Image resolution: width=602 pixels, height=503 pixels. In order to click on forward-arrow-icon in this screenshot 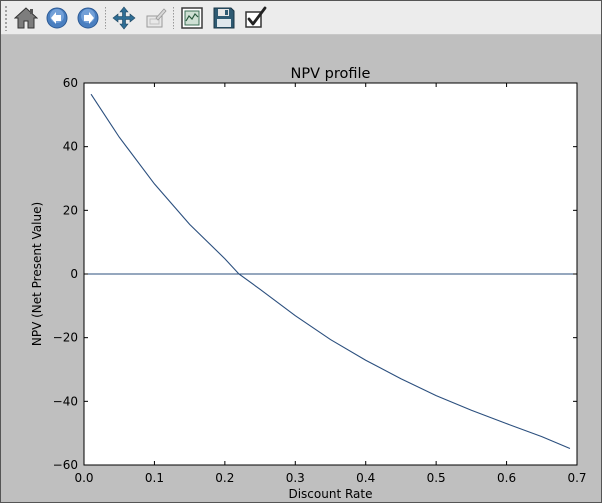, I will do `click(88, 18)`.